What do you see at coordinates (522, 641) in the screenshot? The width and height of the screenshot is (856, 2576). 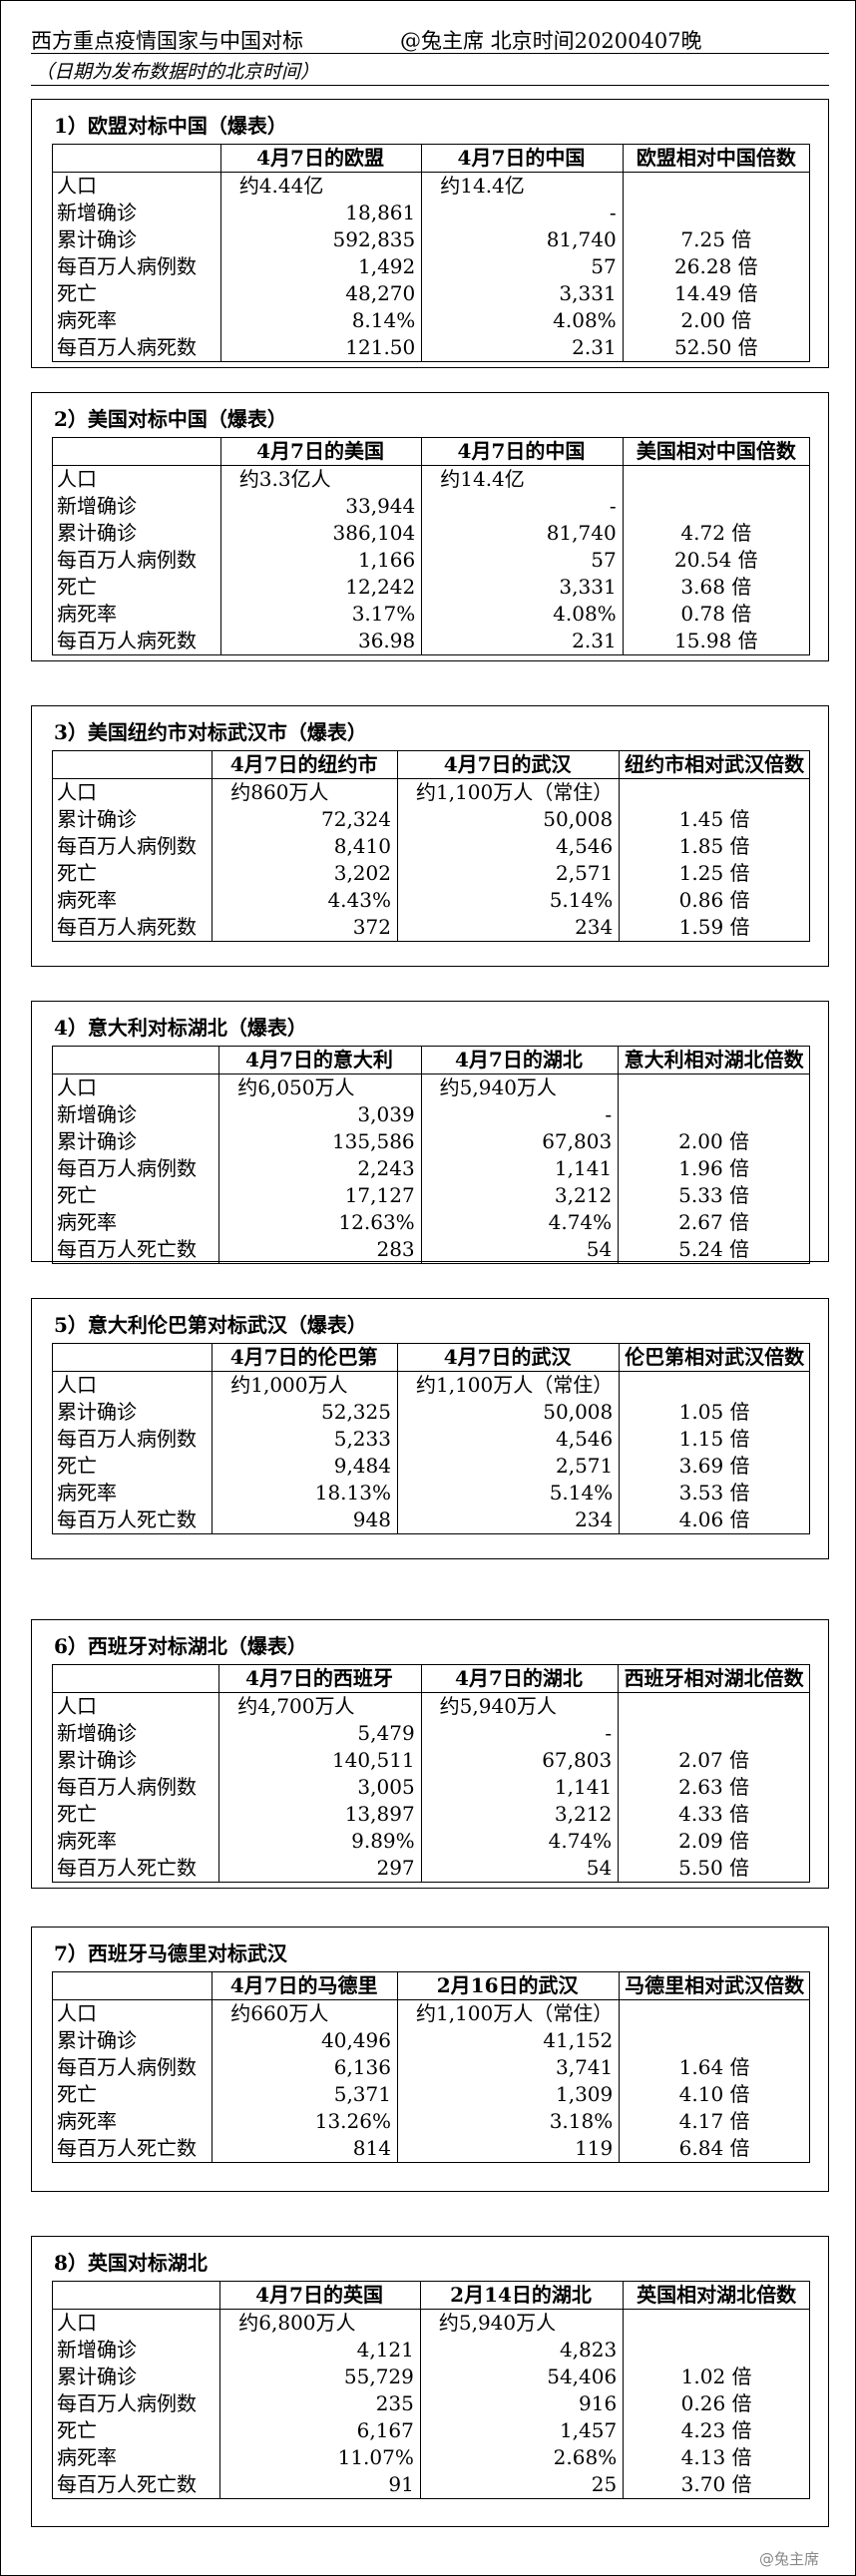 I see `table-cell: 2.31` at bounding box center [522, 641].